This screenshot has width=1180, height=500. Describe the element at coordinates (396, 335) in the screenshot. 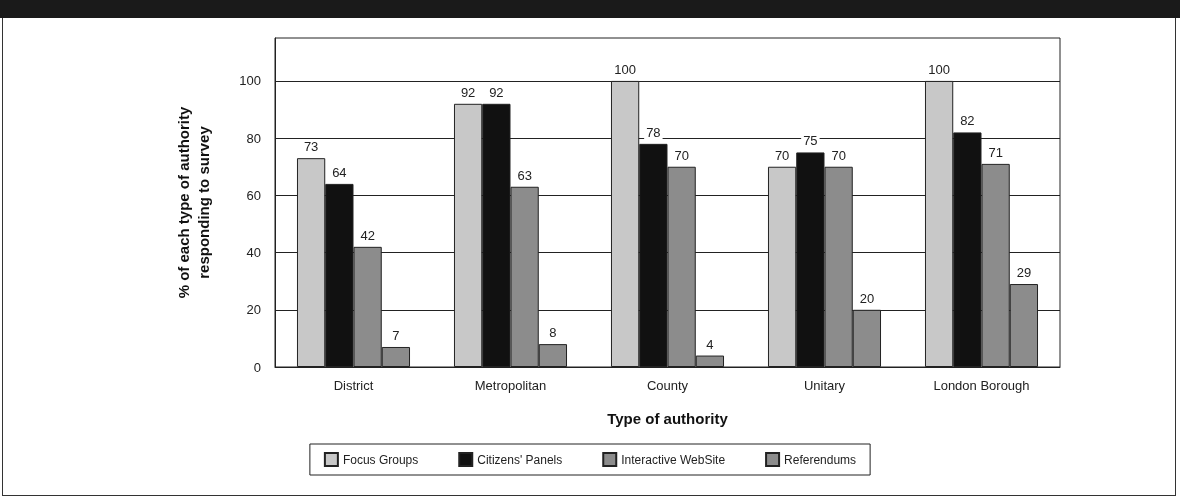

I see `data-label: 7` at that location.